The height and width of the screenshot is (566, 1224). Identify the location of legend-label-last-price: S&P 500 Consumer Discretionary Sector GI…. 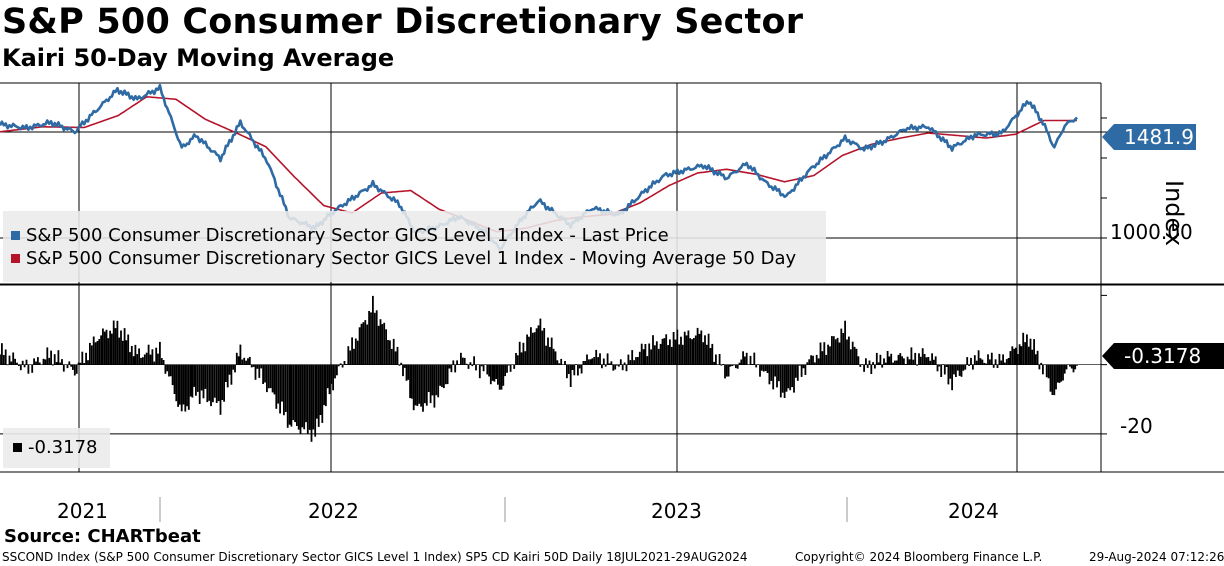
(347, 235).